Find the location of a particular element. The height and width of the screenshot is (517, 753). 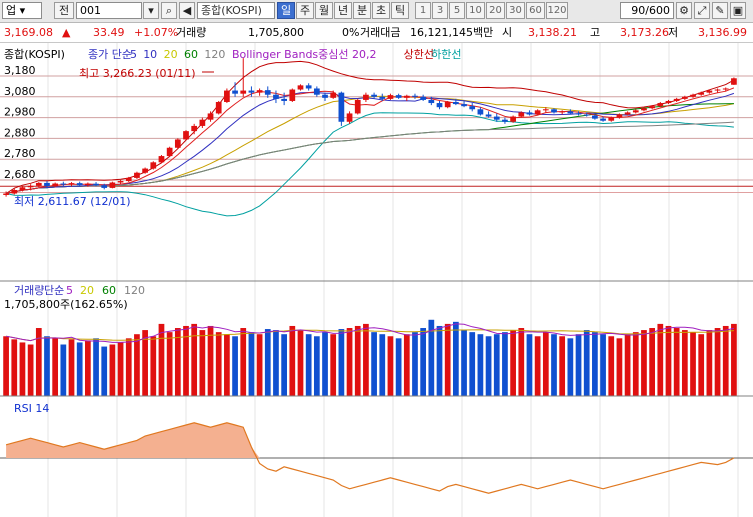

price-legend-item: 60 is located at coordinates (191, 54).